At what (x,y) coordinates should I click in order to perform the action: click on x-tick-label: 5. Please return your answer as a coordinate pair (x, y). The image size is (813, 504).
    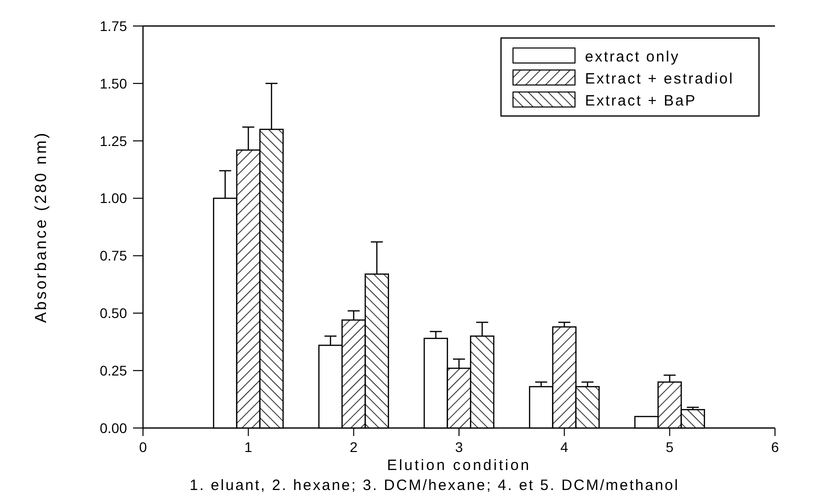
    Looking at the image, I should click on (670, 447).